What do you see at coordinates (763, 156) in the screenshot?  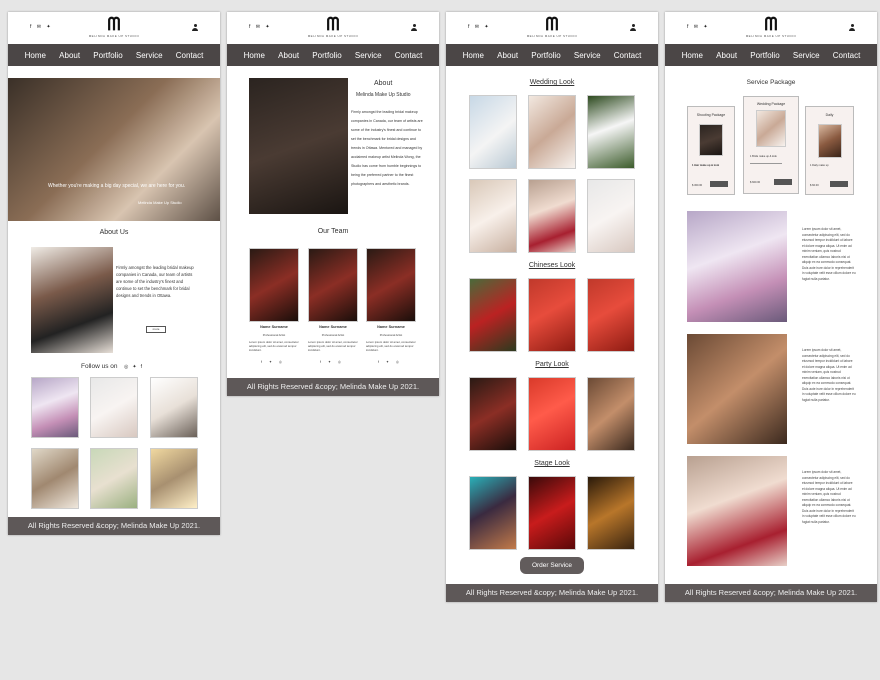 I see `package-line: 1 Bride make up & look` at bounding box center [763, 156].